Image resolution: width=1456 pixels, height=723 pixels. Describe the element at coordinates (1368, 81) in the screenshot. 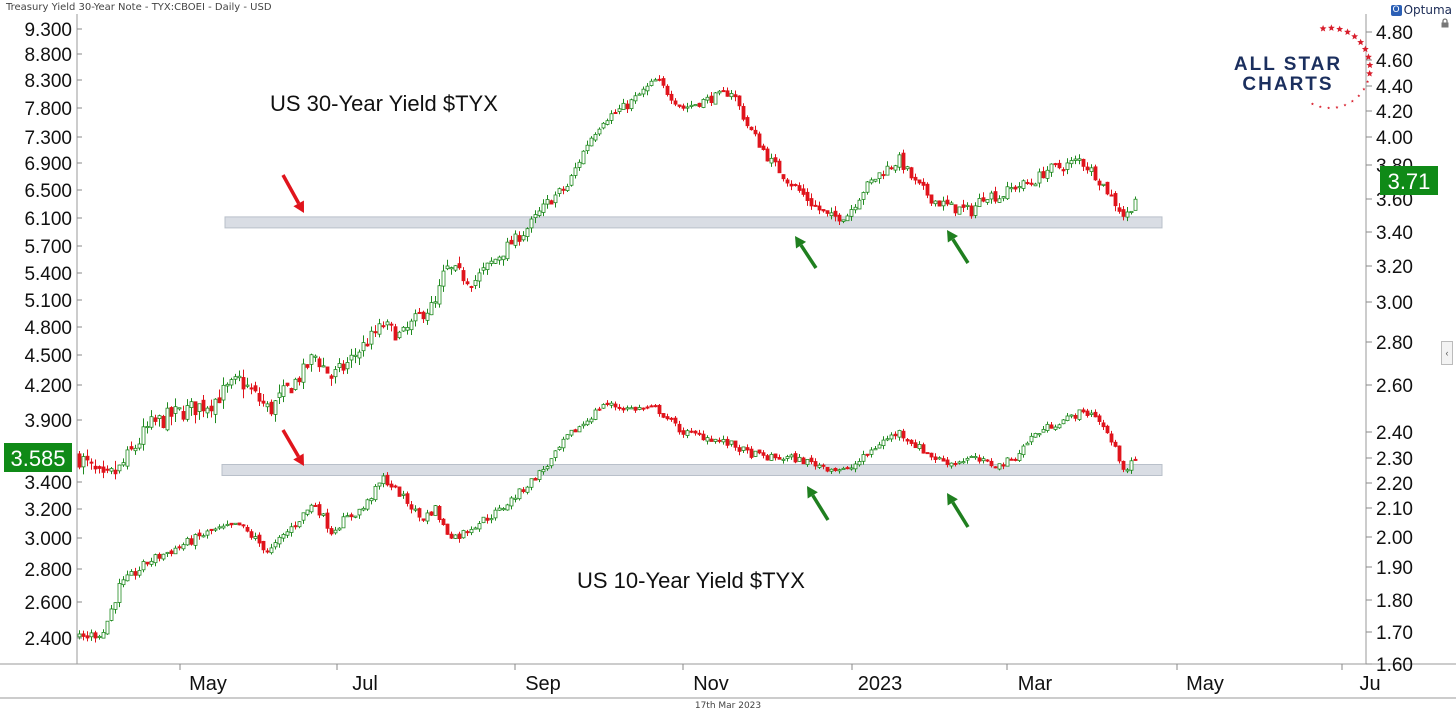

I see `logo-star` at that location.